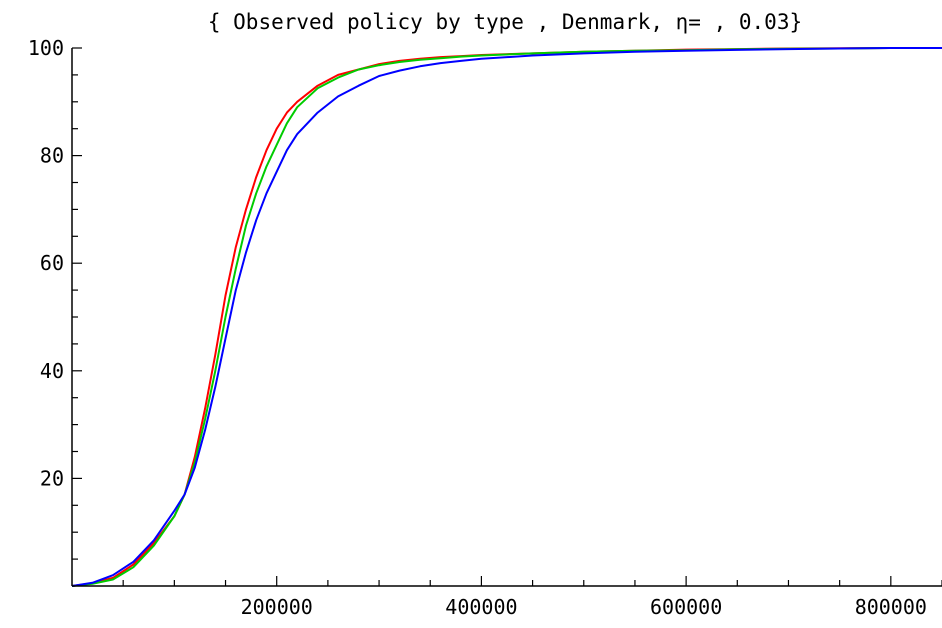  I want to click on x-tick-label-200000: 200000, so click(277, 607).